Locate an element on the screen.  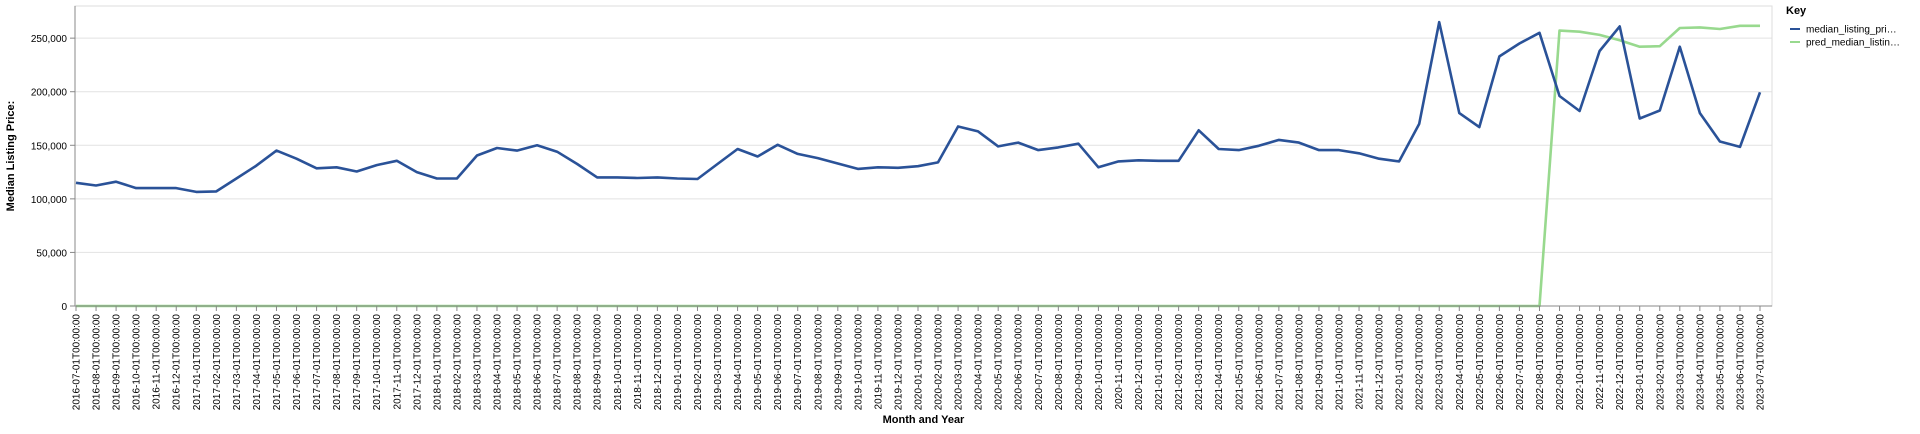
x-tick-label: 2020-09-01T00:00:00 is located at coordinates (1079, 362).